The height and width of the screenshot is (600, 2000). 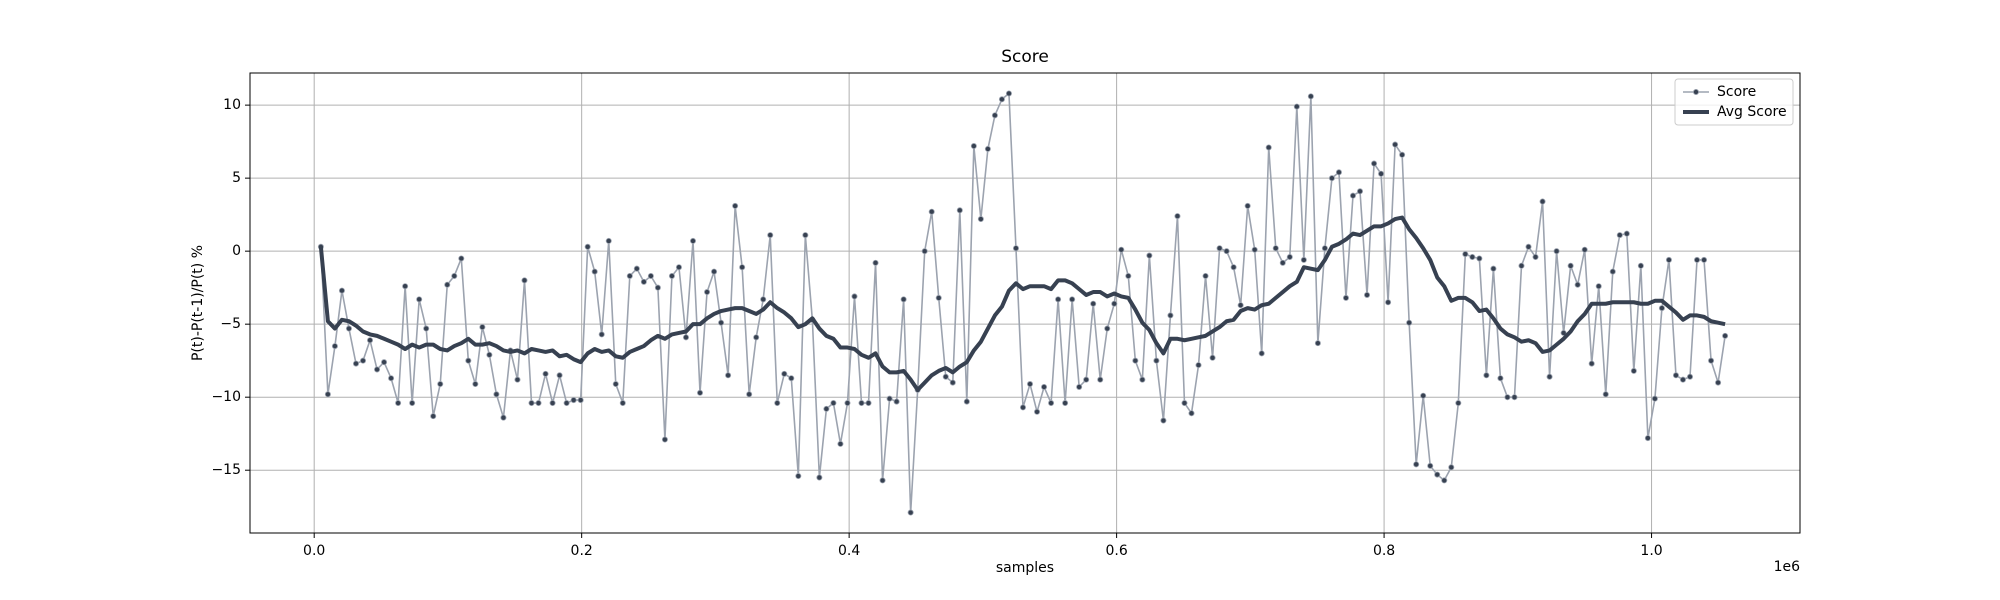 I want to click on y-axis-label: P(t)-P(t-1)/P(t) %, so click(x=198, y=303).